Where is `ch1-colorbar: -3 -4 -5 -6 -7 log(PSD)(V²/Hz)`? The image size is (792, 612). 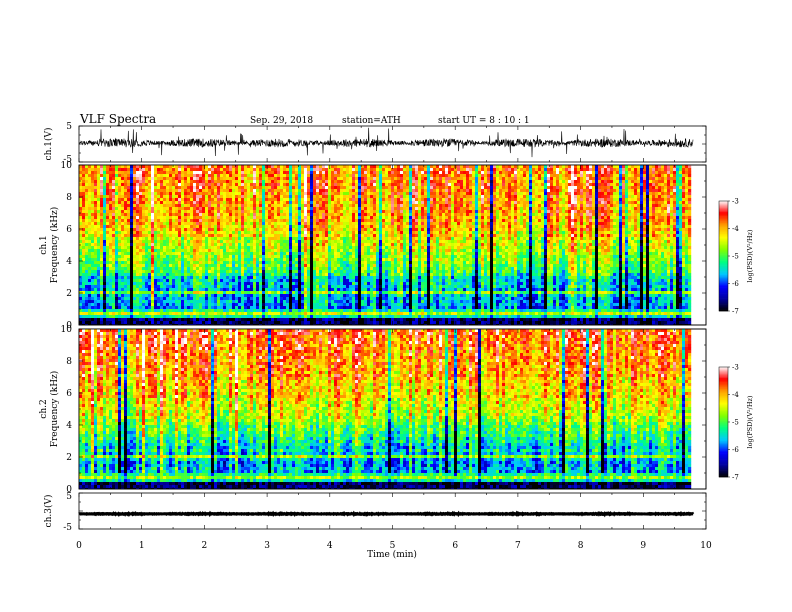
ch1-colorbar: -3 -4 -5 -6 -7 log(PSD)(V²/Hz) is located at coordinates (736, 257).